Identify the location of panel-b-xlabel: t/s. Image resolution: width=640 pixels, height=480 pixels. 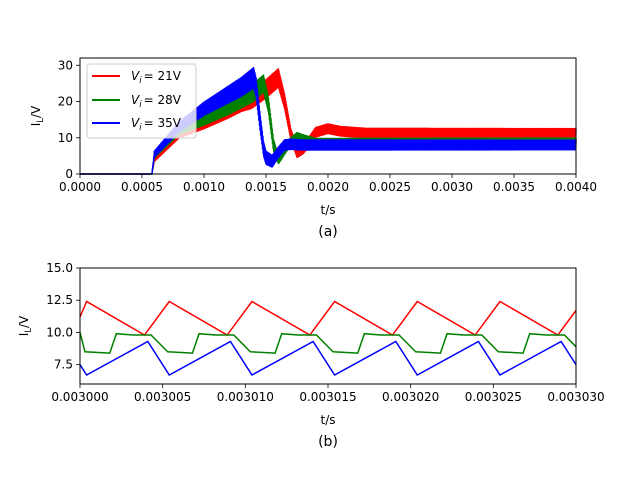
(328, 420).